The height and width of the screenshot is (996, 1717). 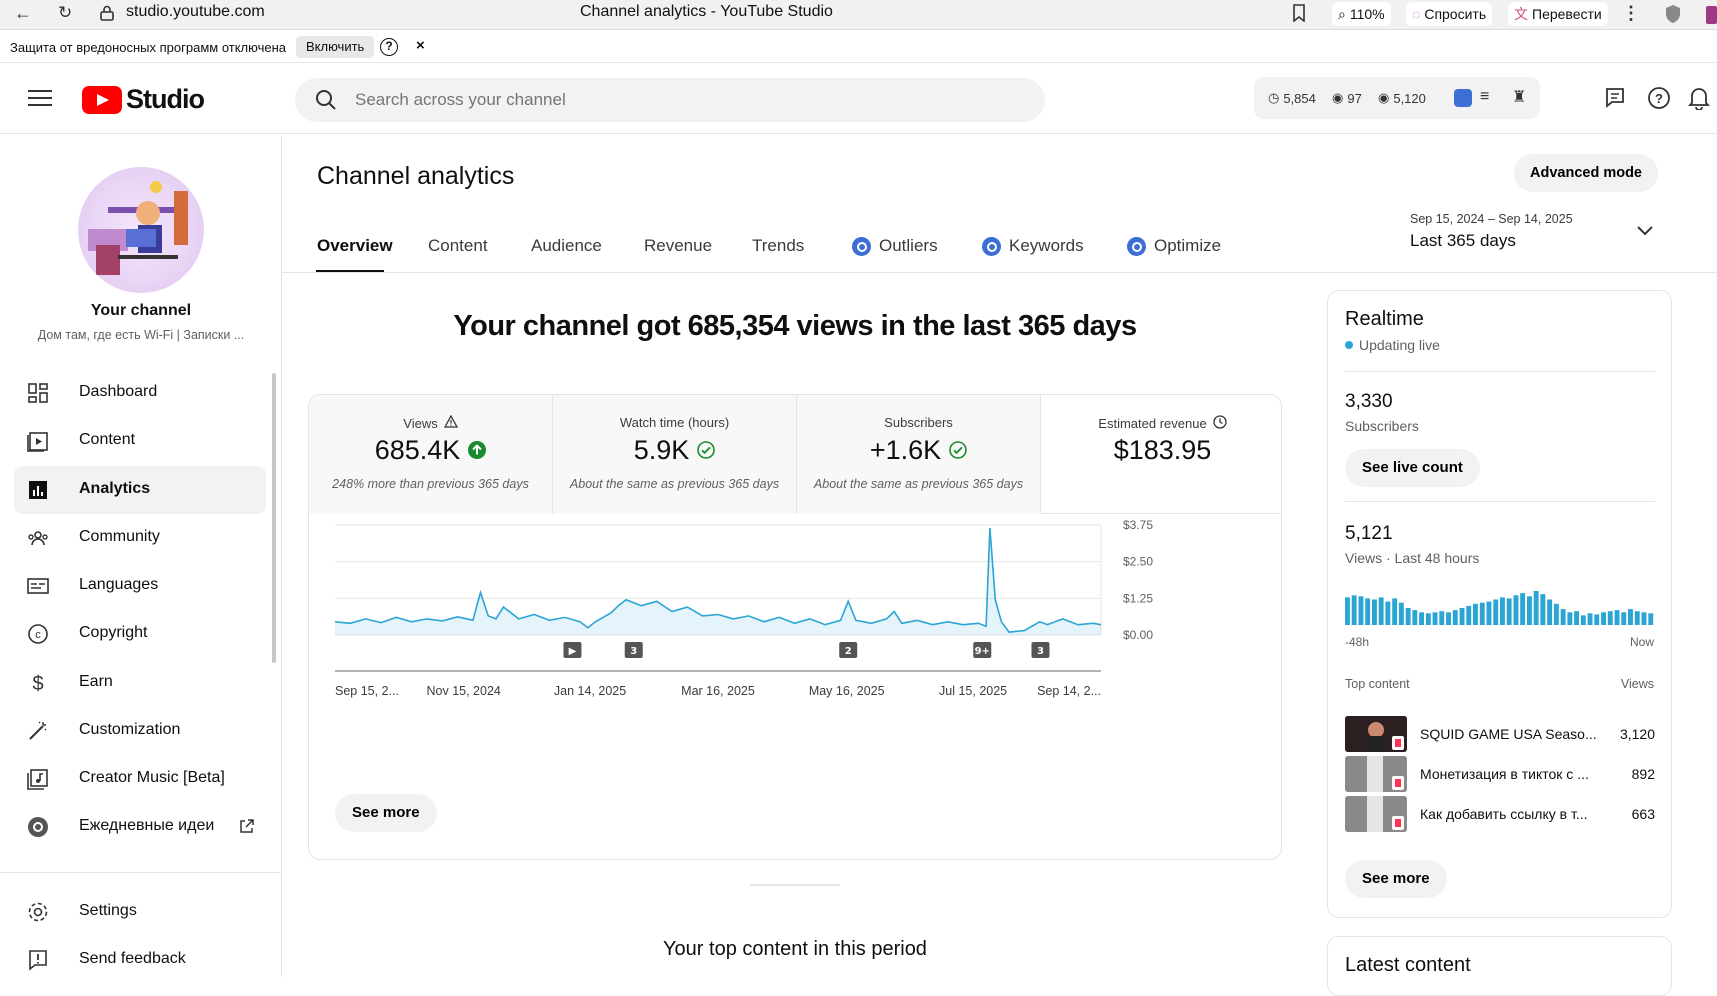 I want to click on enable-button: Включить, so click(x=335, y=47).